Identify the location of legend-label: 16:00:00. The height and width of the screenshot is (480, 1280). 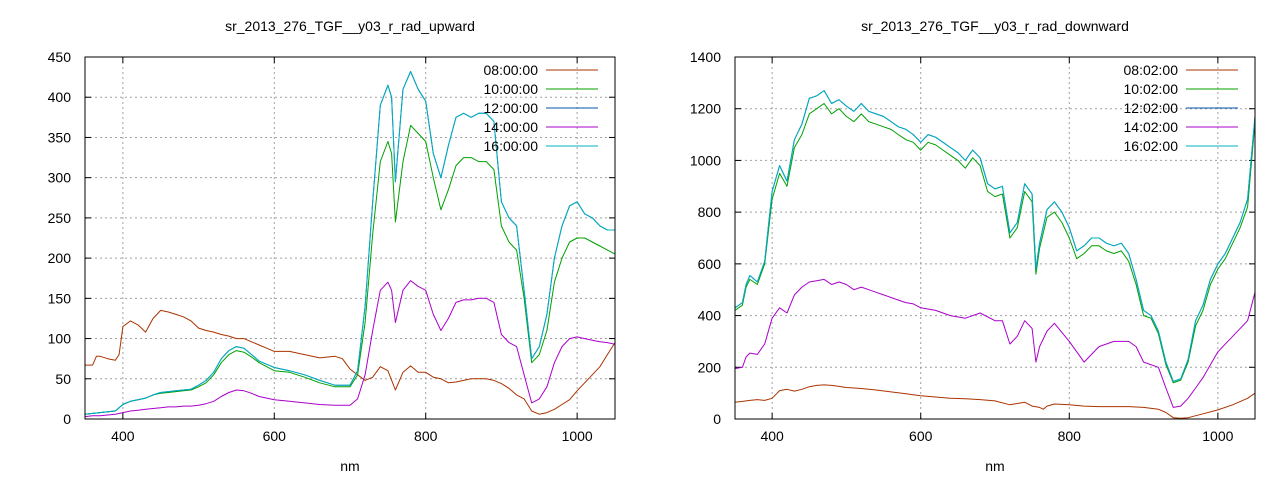
(511, 146).